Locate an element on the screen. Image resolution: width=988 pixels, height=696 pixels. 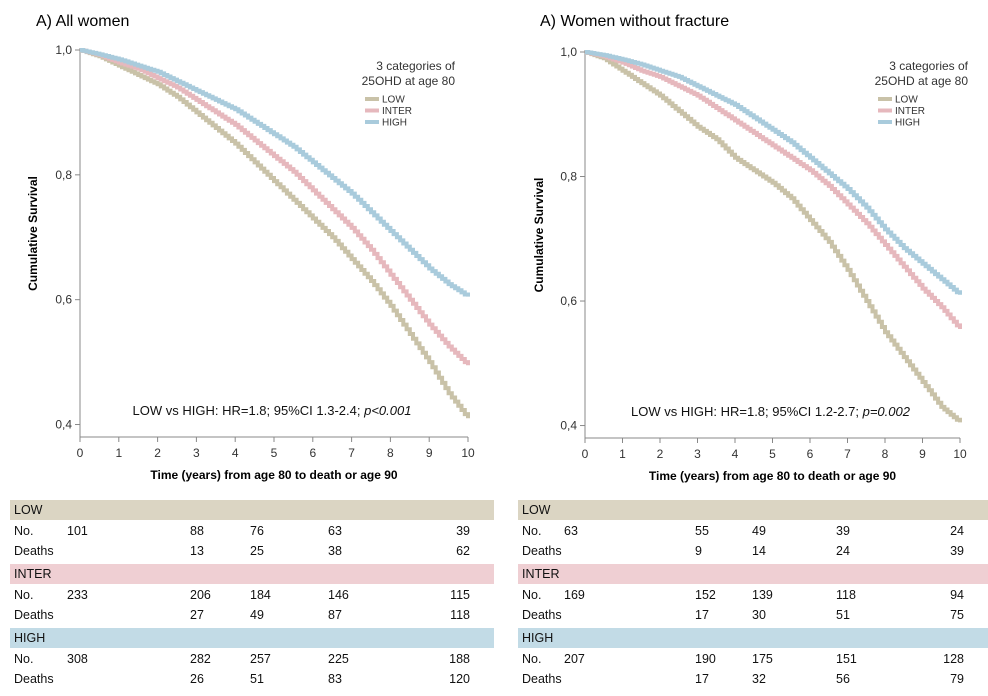
risk-cell: 152 is located at coordinates (705, 595).